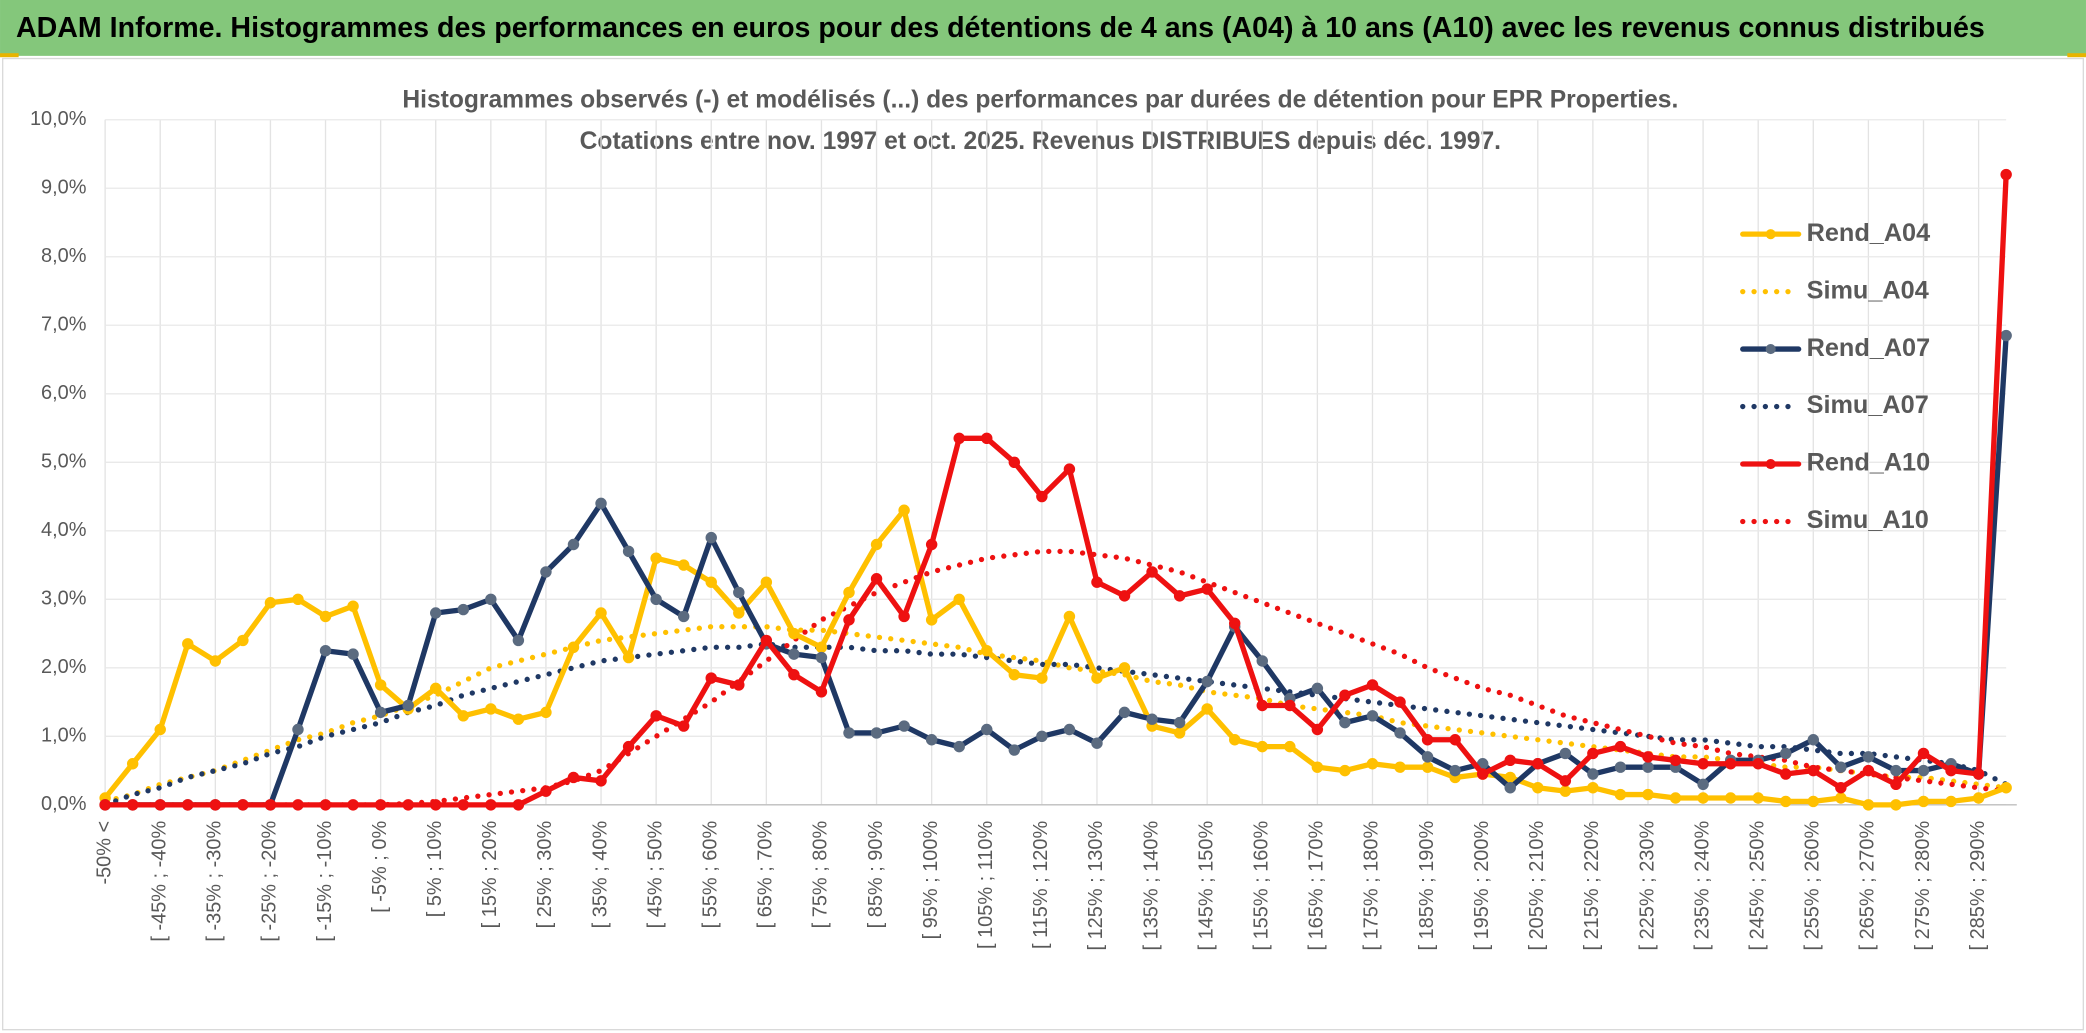 The width and height of the screenshot is (2086, 1033). What do you see at coordinates (711, 875) in the screenshot?
I see `x-tick-label: [ 55% ; 60%` at bounding box center [711, 875].